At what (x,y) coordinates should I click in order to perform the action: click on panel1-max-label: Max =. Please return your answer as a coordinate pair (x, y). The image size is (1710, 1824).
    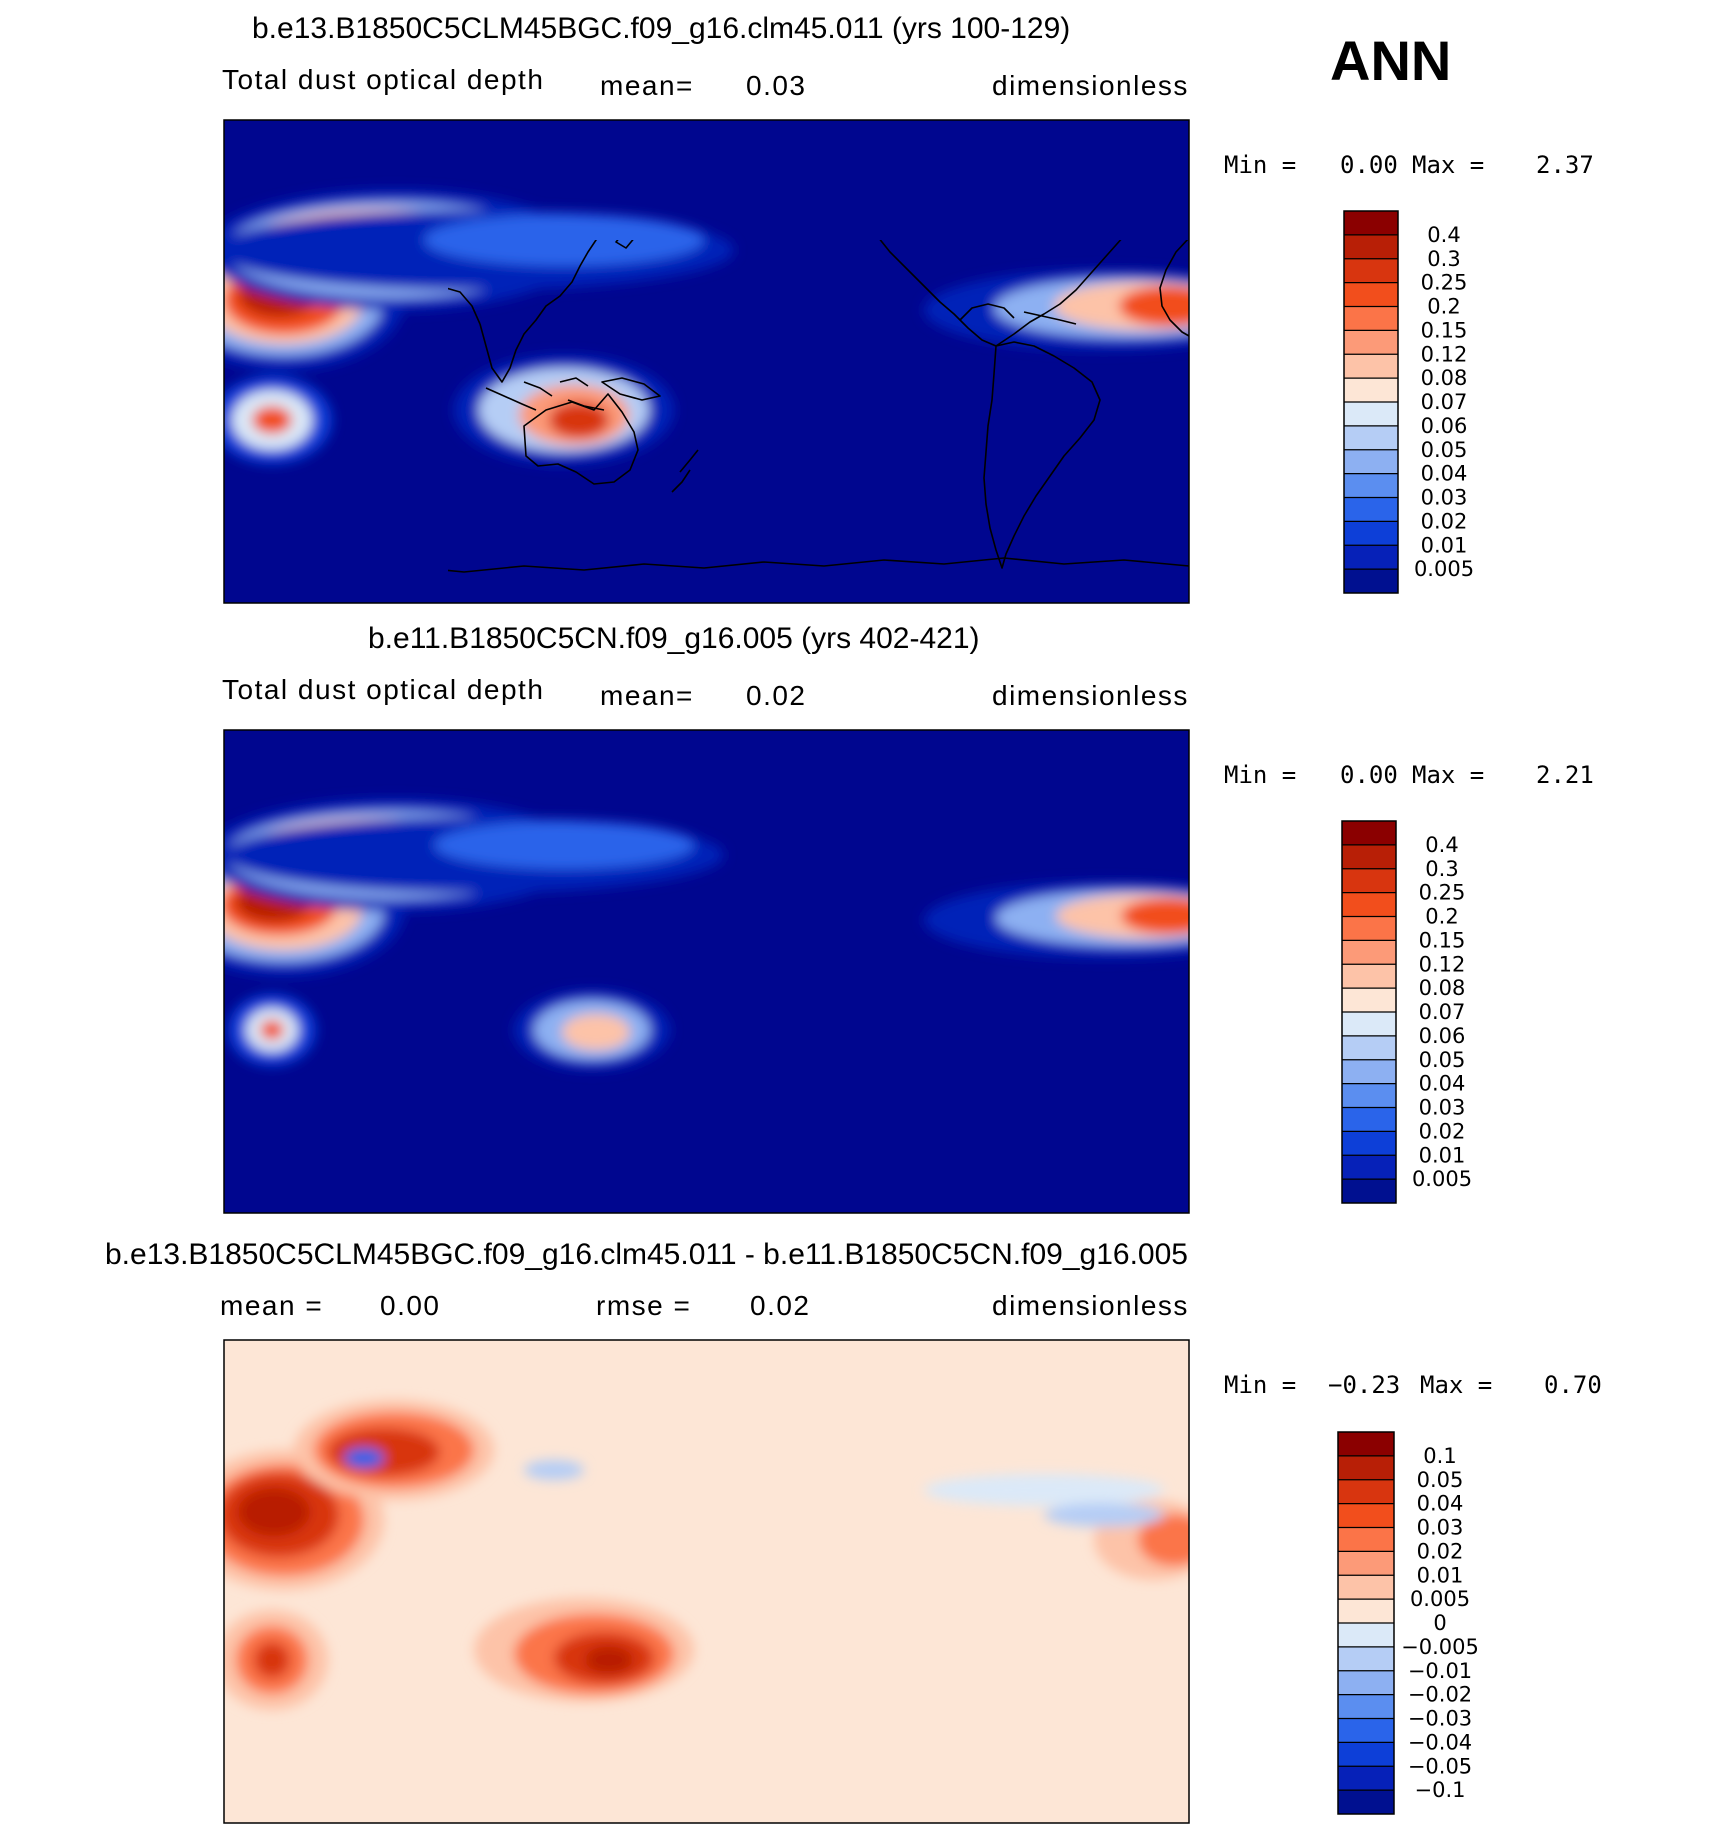
    Looking at the image, I should click on (1448, 165).